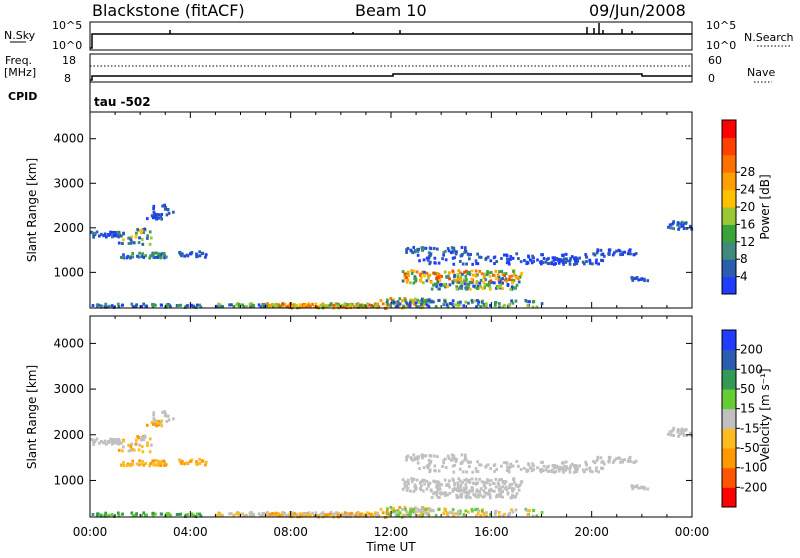 The width and height of the screenshot is (800, 558). What do you see at coordinates (69, 60) in the screenshot?
I see `freq-tick-top: 18` at bounding box center [69, 60].